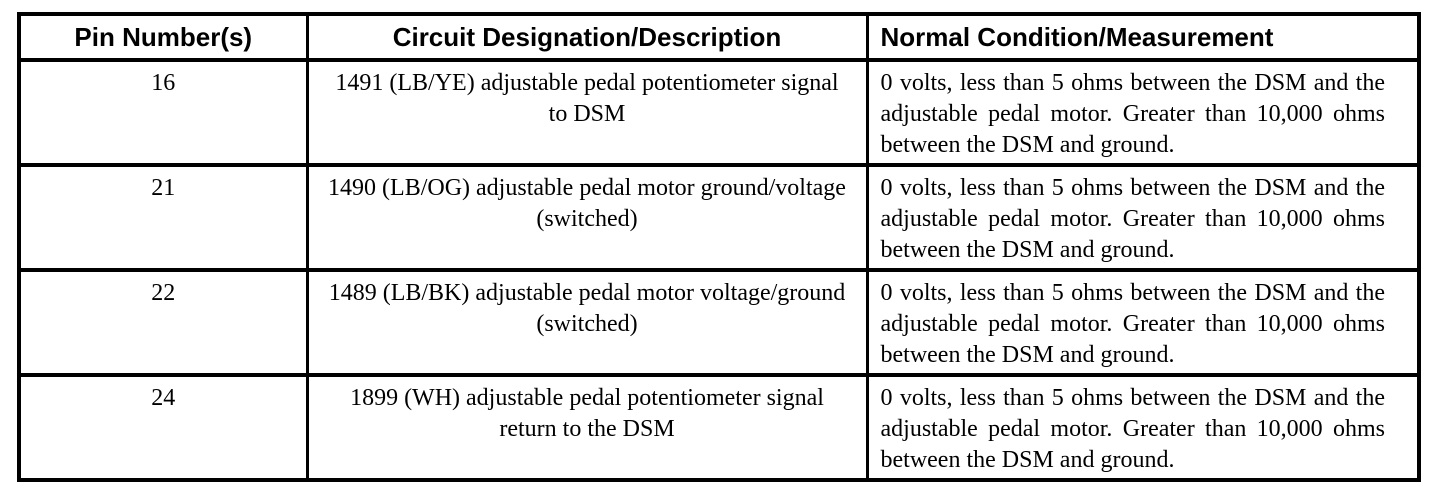 This screenshot has height=502, width=1456. I want to click on column-header-circuit-designation: Circuit Designation/Description, so click(587, 37).